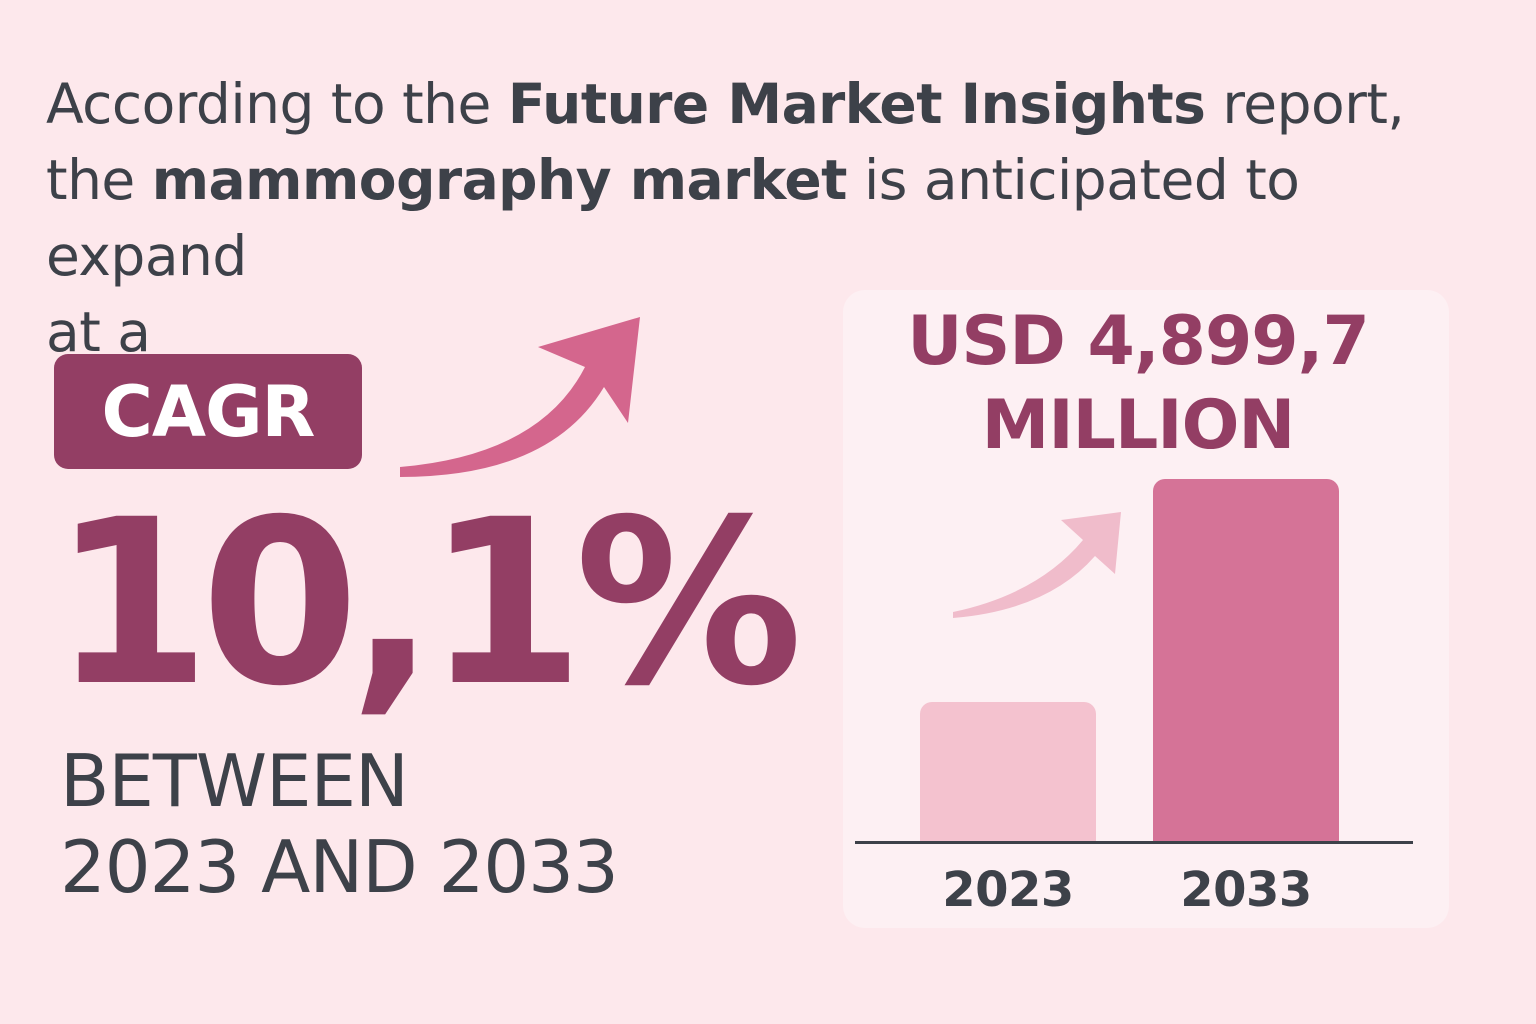 The width and height of the screenshot is (1536, 1024). I want to click on market-value-line-1: USD 4,899,7, so click(1138, 341).